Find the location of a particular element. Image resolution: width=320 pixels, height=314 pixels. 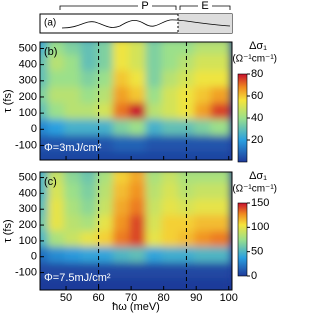

colorbar-tick-label: 150 is located at coordinates (260, 203).